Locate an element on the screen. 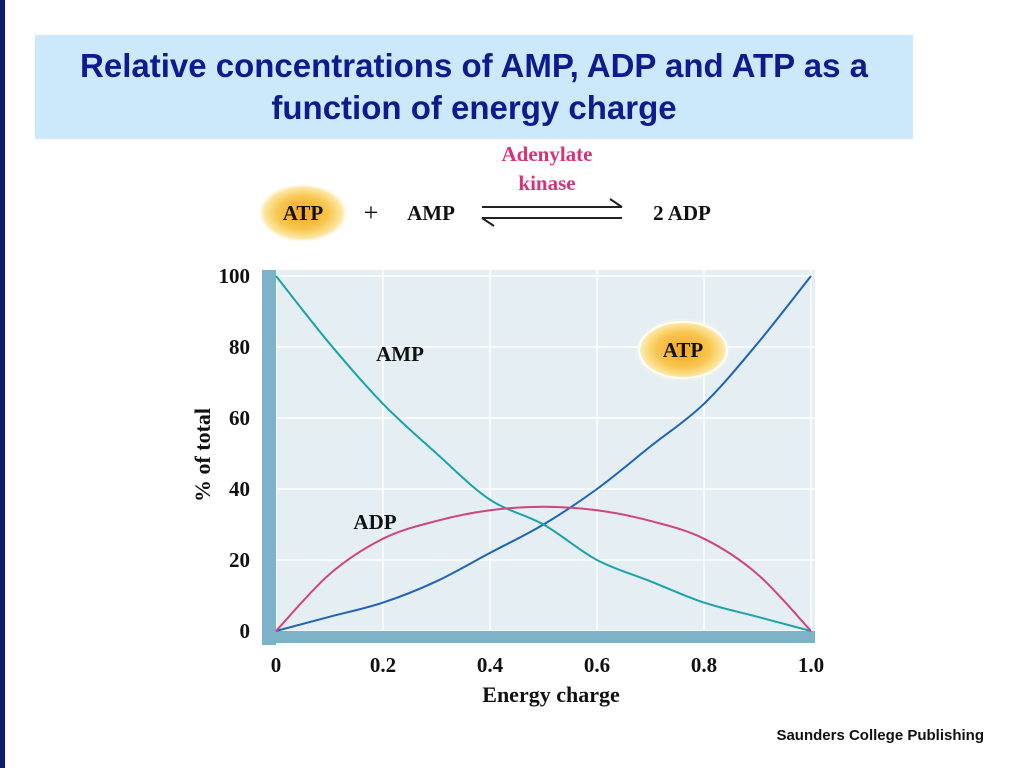  x-tick-label: 0.2 is located at coordinates (383, 665).